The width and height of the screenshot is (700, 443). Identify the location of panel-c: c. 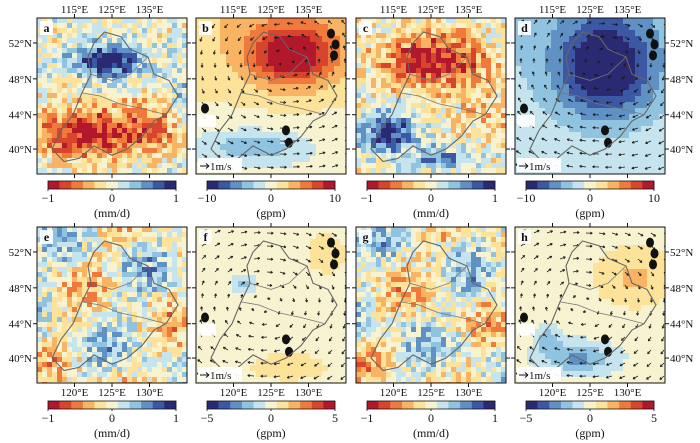
(431, 96).